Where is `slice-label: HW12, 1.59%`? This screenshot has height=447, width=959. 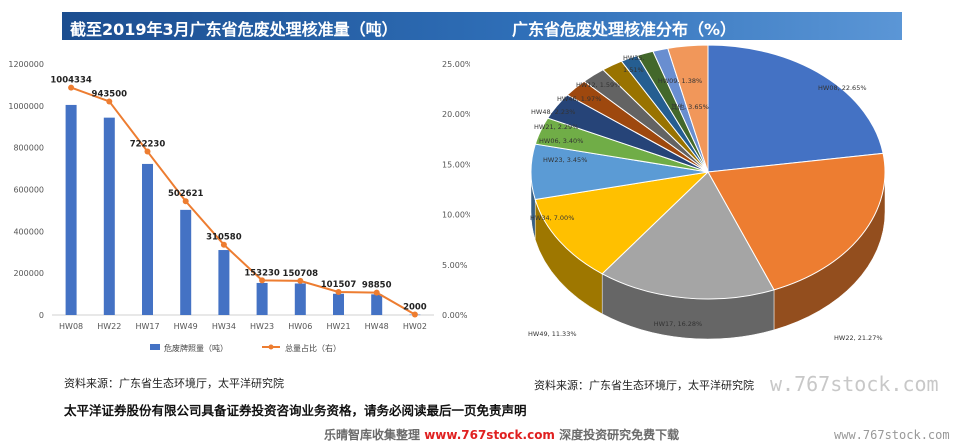
slice-label: HW12, 1.59% is located at coordinates (598, 85).